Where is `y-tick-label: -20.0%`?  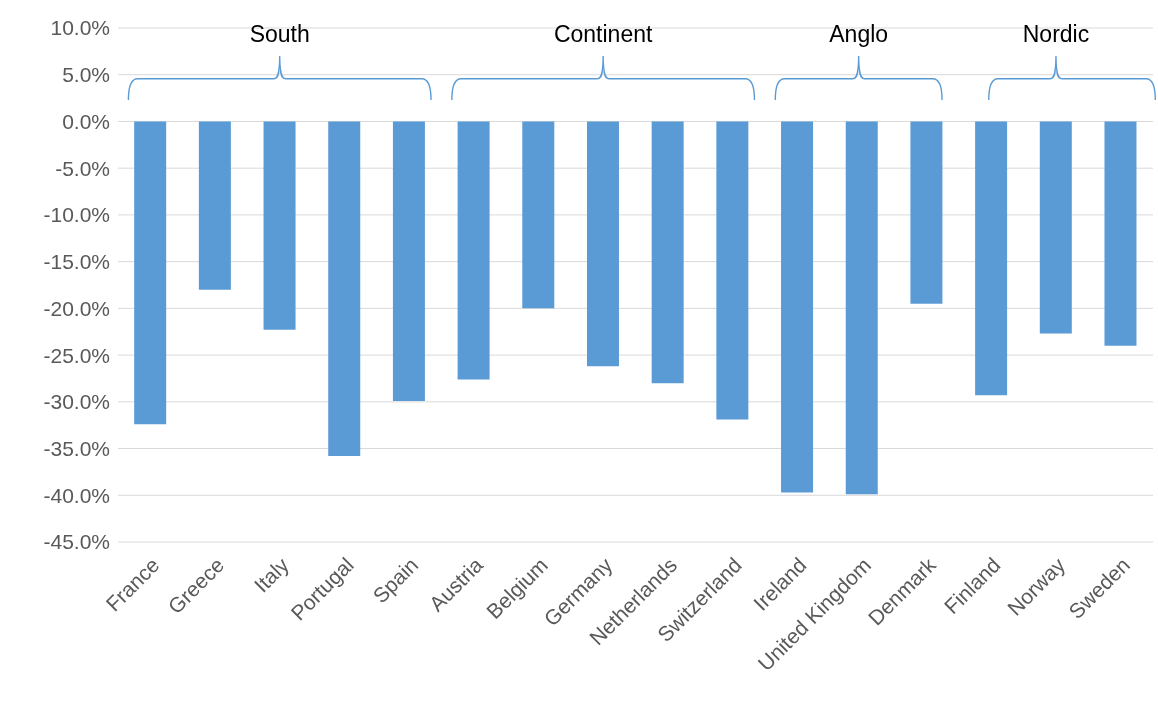
y-tick-label: -20.0% is located at coordinates (76, 308).